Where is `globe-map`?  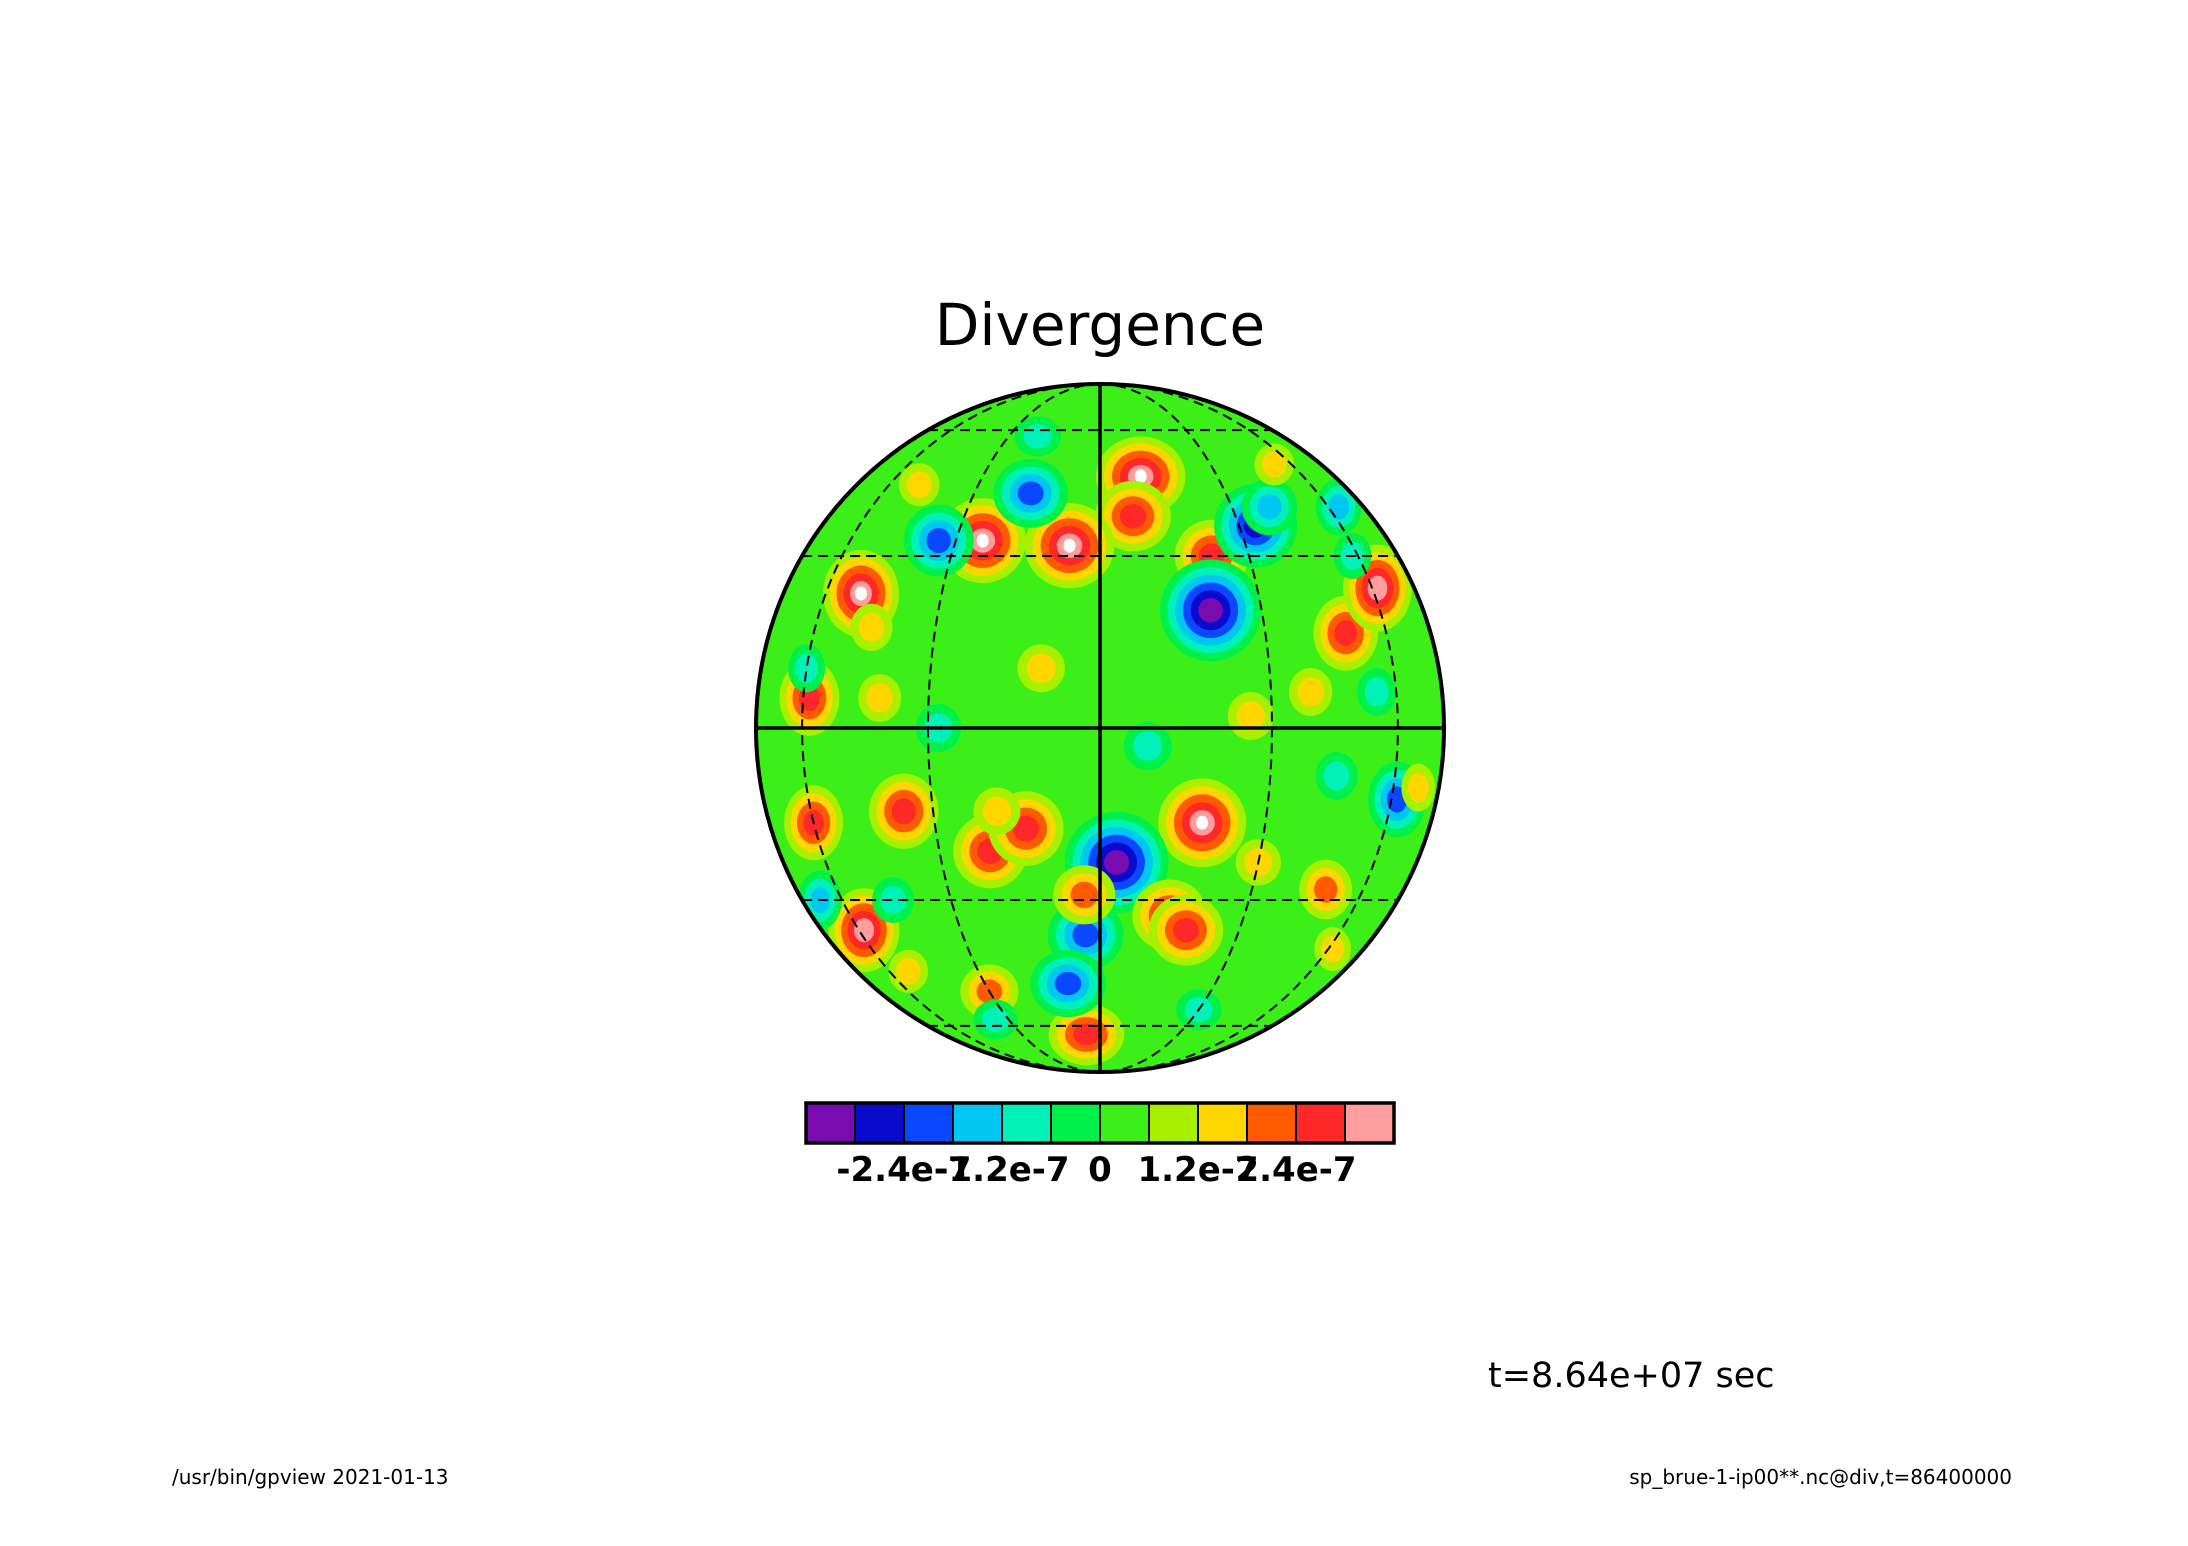
globe-map is located at coordinates (1100, 728).